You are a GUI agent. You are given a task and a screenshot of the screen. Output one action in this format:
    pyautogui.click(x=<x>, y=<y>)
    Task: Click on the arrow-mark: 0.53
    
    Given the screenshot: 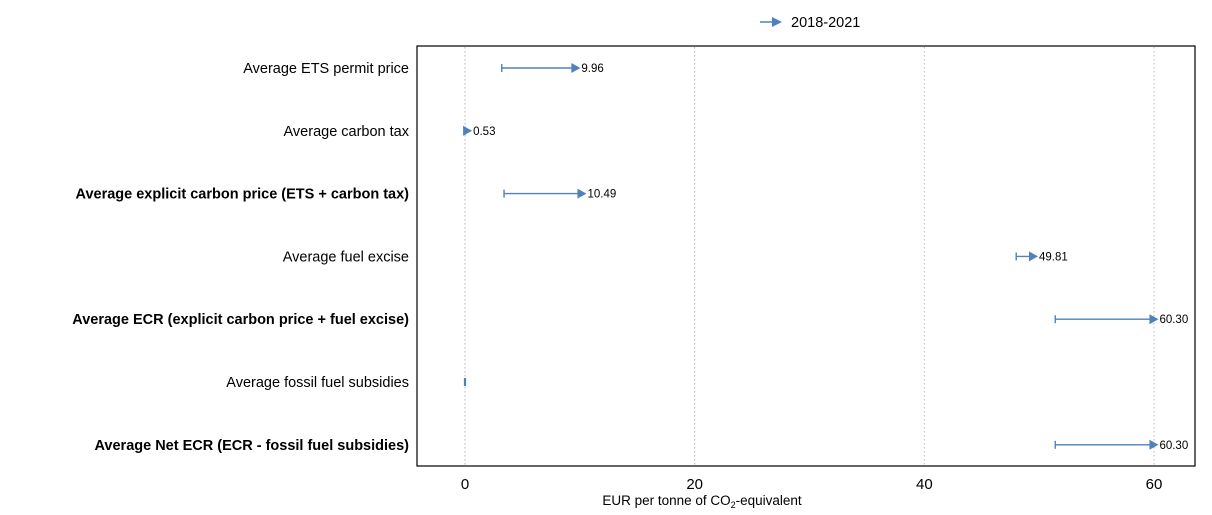 What is the action you would take?
    pyautogui.click(x=479, y=131)
    